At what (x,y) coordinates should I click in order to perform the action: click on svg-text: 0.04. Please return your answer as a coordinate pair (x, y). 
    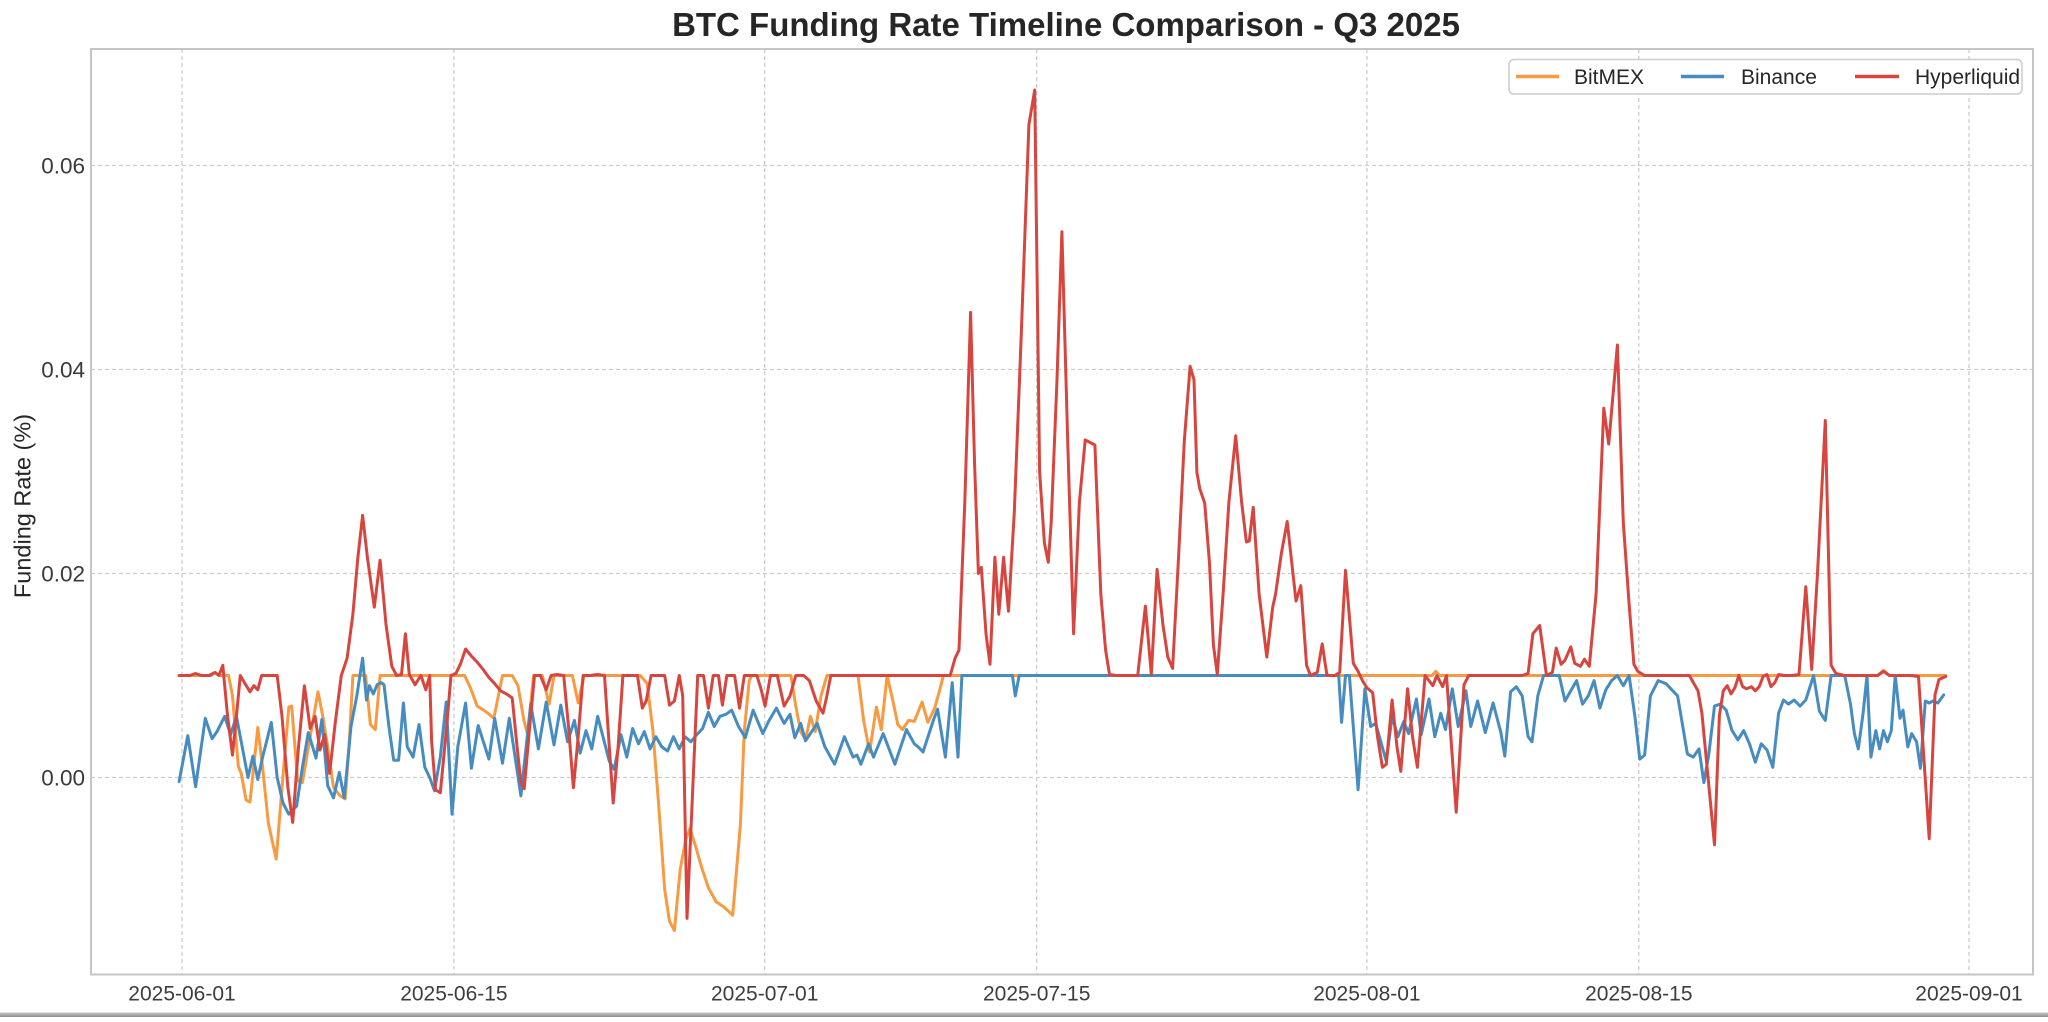
    Looking at the image, I should click on (63, 370).